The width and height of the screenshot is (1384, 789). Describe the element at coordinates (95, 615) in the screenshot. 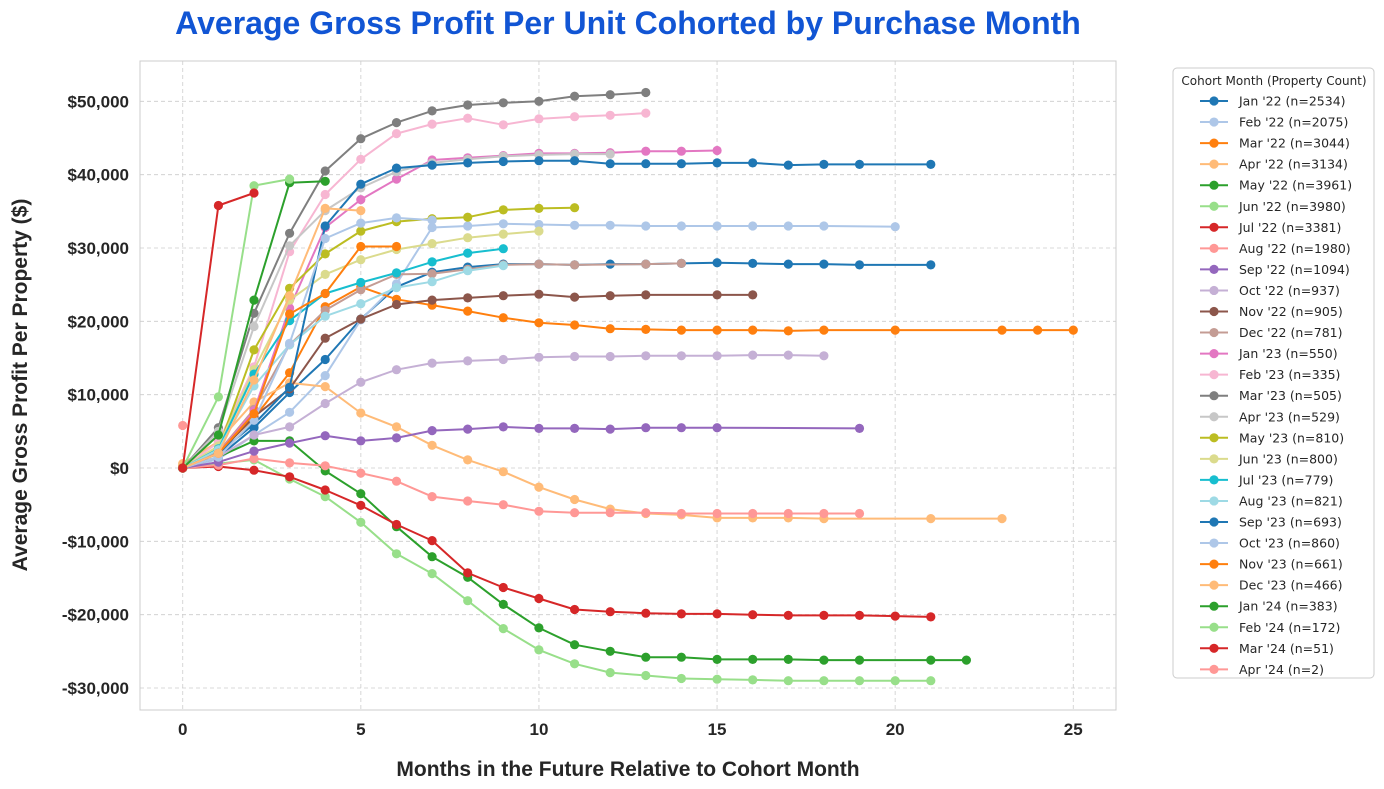

I see `y-tick-label: -$20,000` at that location.